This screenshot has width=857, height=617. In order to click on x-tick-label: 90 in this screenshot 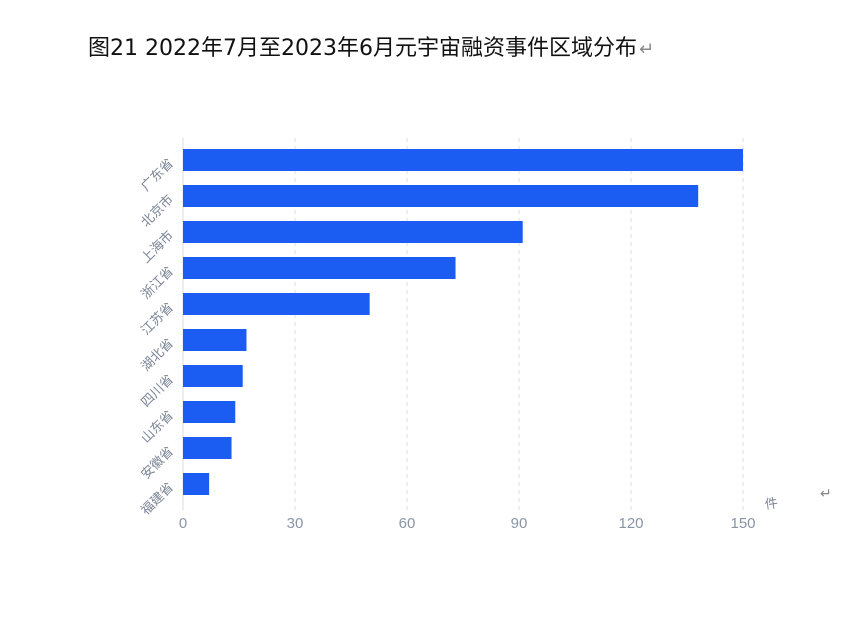, I will do `click(519, 523)`.